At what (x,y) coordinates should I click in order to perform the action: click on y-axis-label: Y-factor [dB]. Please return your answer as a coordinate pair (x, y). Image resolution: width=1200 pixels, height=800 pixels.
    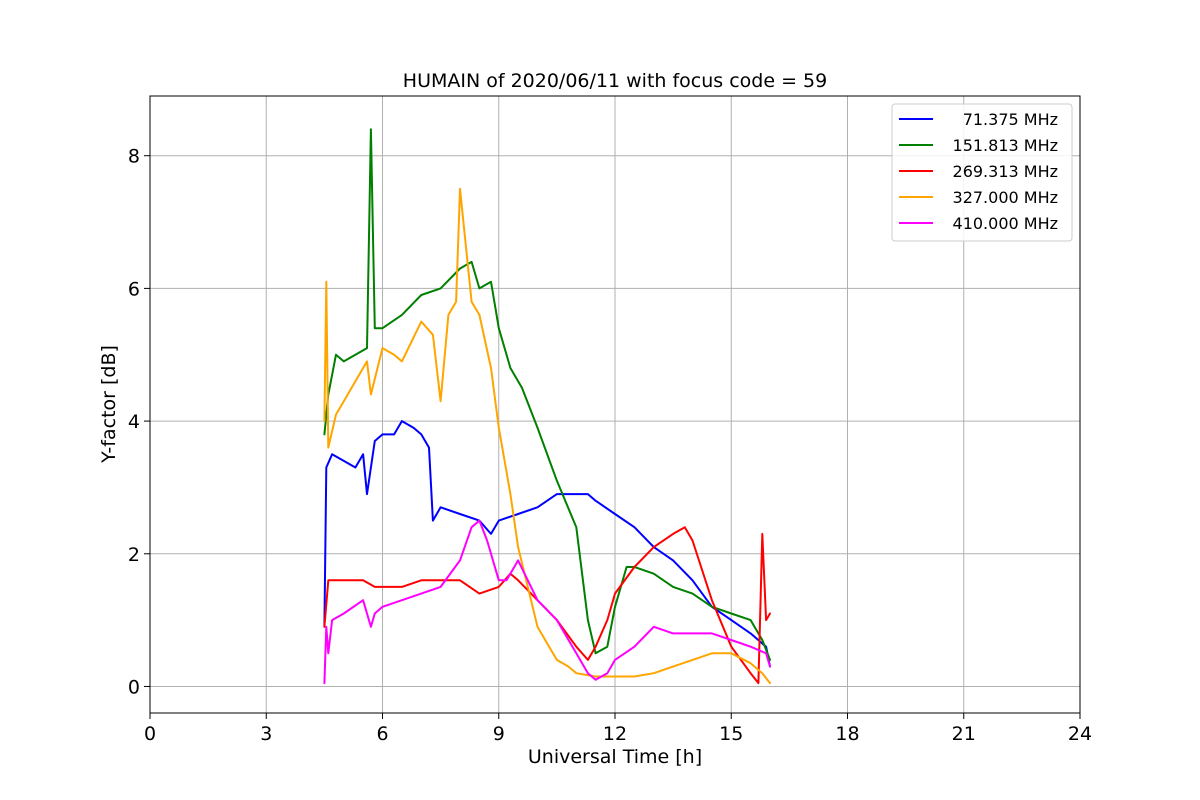
    Looking at the image, I should click on (109, 404).